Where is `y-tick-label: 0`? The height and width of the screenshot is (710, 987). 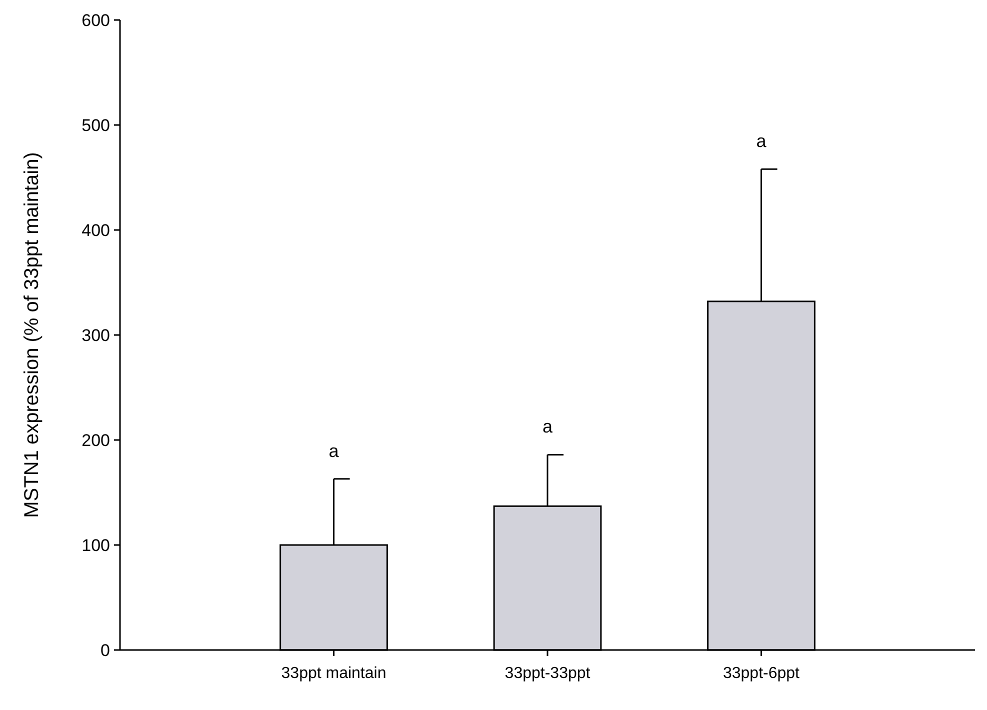 y-tick-label: 0 is located at coordinates (105, 650).